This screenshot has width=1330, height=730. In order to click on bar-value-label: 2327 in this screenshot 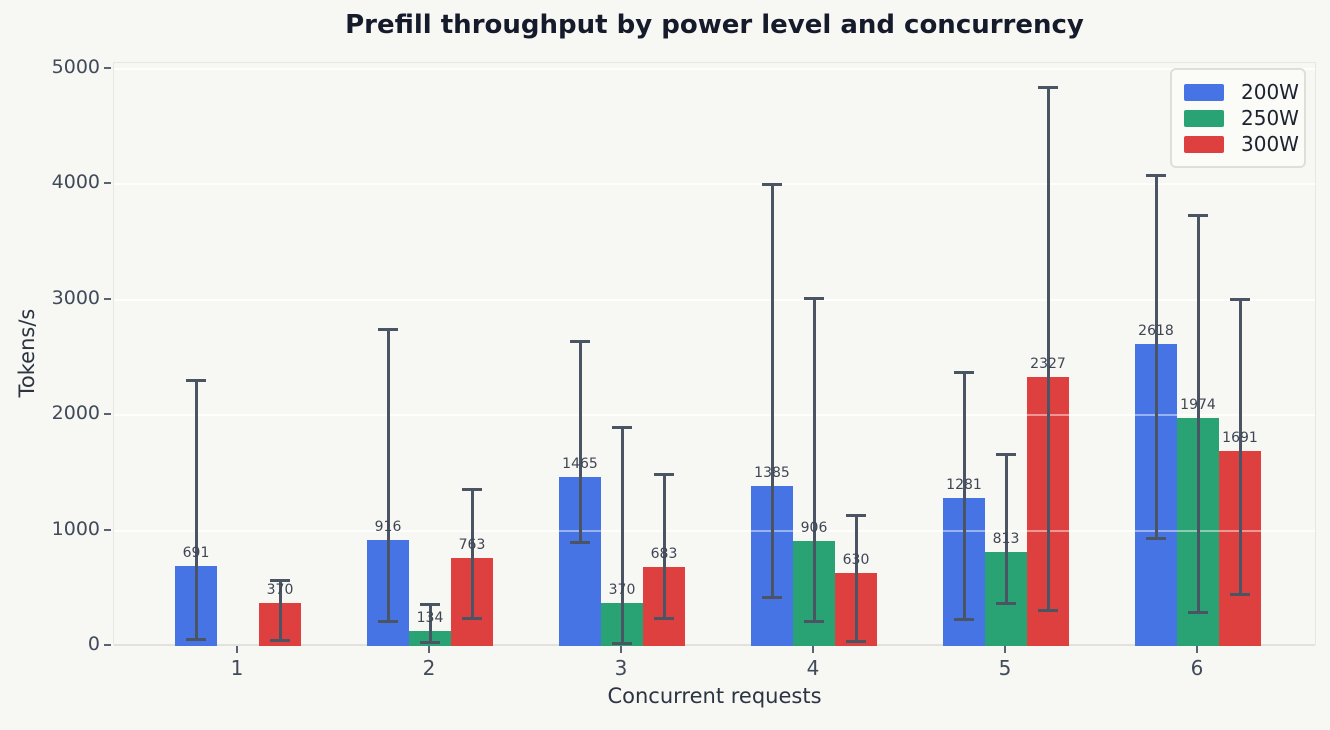, I will do `click(1048, 364)`.